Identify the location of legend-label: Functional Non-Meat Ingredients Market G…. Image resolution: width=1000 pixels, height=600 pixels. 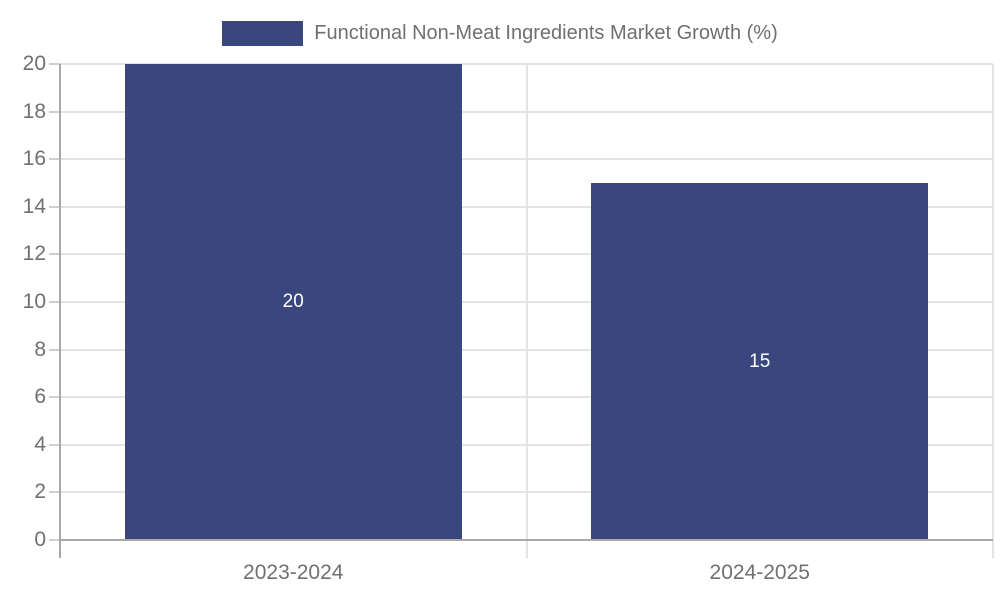
(546, 32).